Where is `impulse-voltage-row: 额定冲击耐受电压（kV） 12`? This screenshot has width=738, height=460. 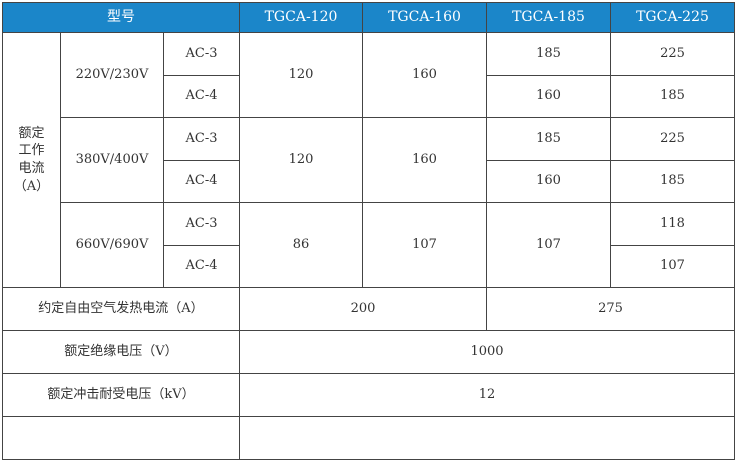 impulse-voltage-row: 额定冲击耐受电压（kV） 12 is located at coordinates (368, 395).